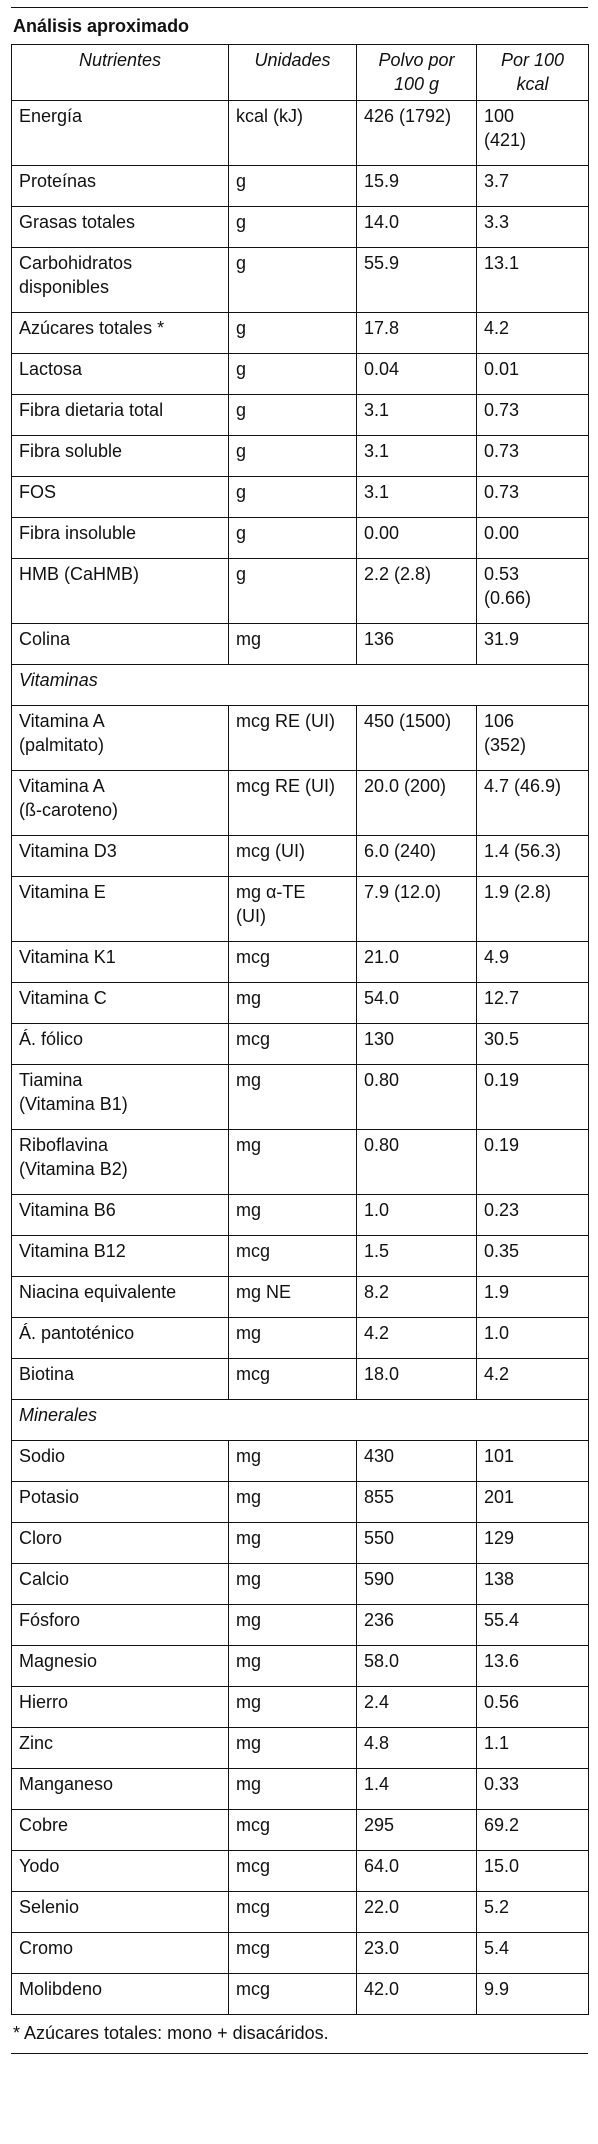  I want to click on table-cell: Vitamina C, so click(120, 1003).